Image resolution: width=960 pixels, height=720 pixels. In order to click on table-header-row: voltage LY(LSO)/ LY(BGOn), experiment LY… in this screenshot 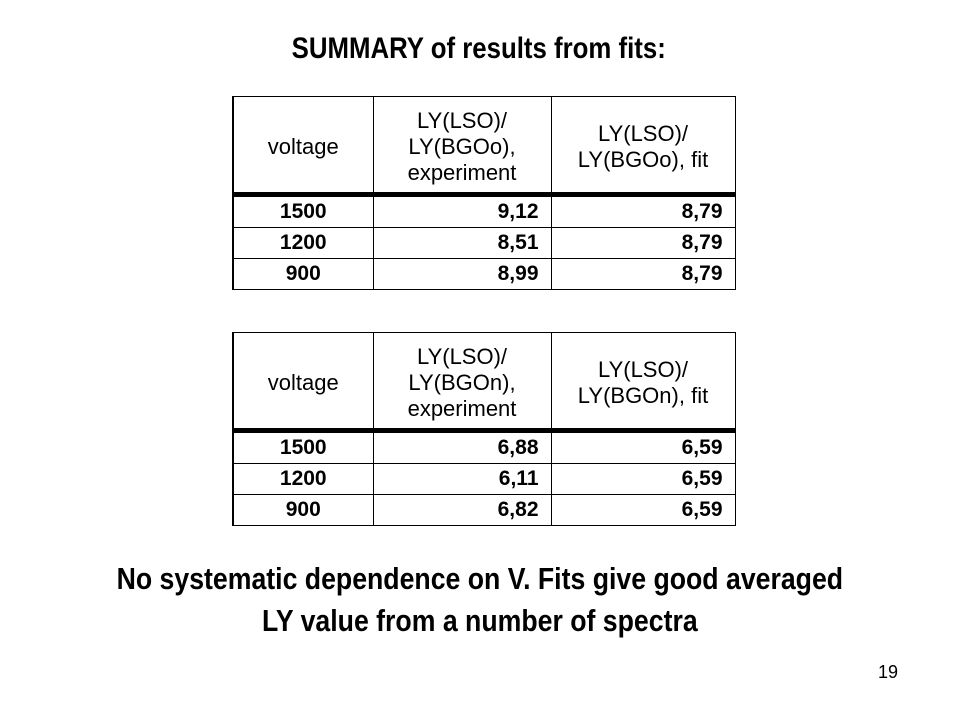, I will do `click(484, 382)`.